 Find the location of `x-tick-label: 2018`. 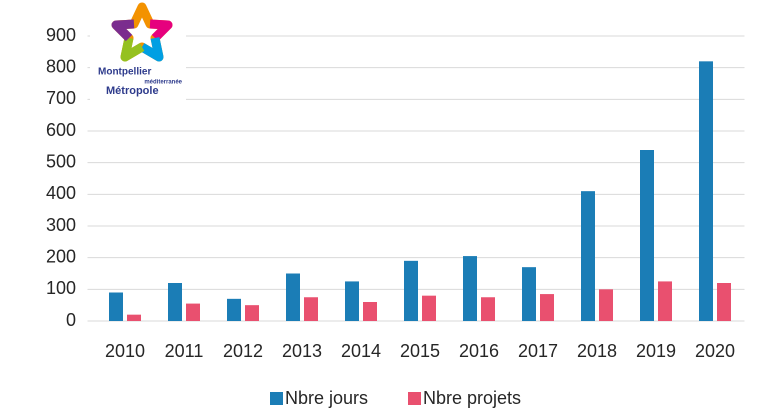

x-tick-label: 2018 is located at coordinates (597, 351).